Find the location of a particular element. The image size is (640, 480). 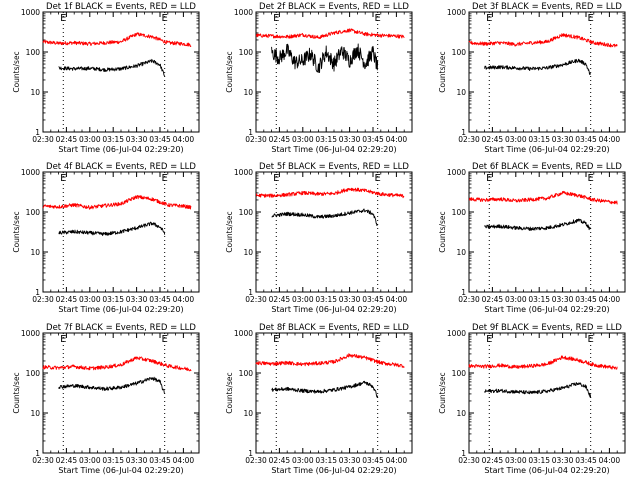

panel-title: Det 5f BLACK = Events, RED = LLD is located at coordinates (334, 167).